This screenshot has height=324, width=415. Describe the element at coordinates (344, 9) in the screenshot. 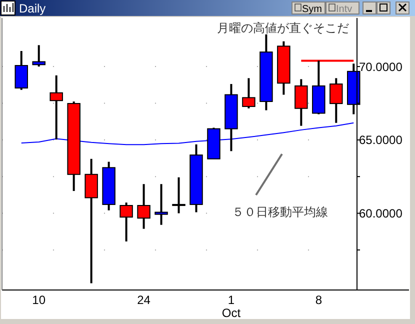

I see `text: Intv` at that location.